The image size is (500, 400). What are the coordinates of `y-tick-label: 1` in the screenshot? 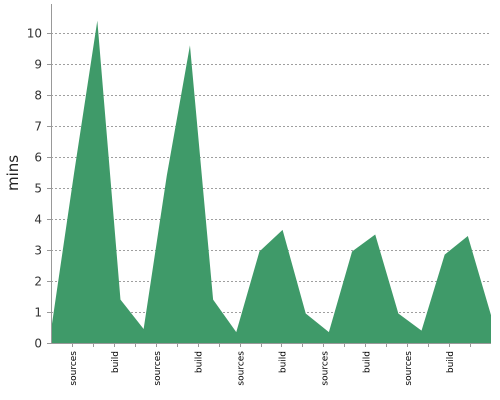 It's located at (38, 313).